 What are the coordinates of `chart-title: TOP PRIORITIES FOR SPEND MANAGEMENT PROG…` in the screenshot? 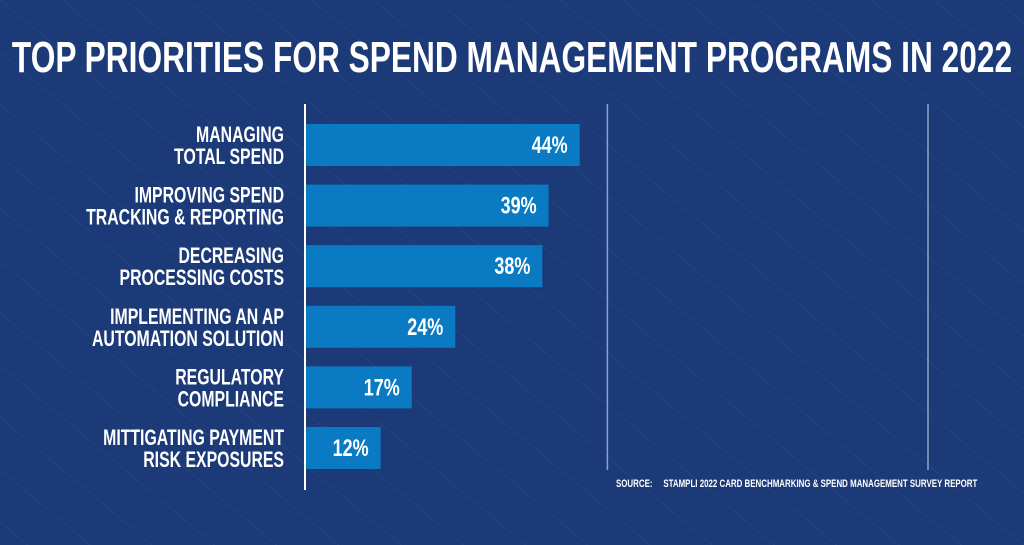 It's located at (512, 57).